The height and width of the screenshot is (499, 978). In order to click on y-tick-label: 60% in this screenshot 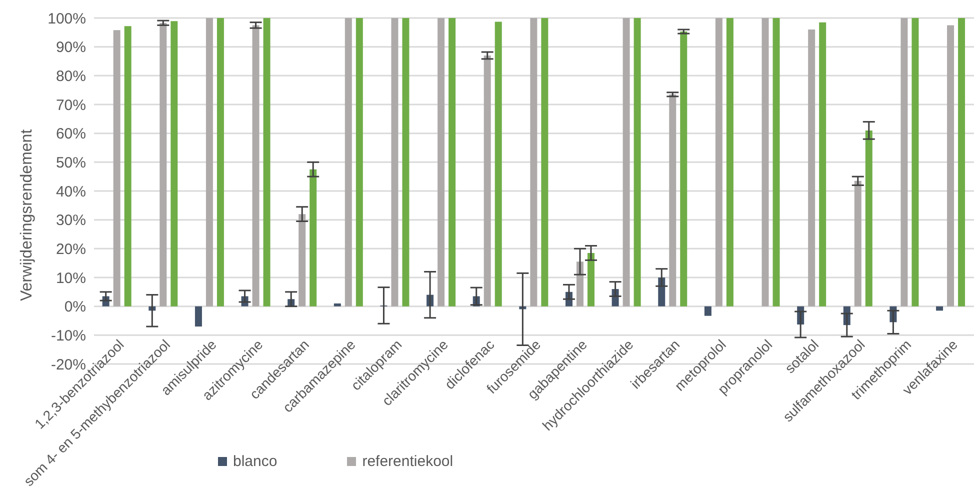, I will do `click(71, 134)`.